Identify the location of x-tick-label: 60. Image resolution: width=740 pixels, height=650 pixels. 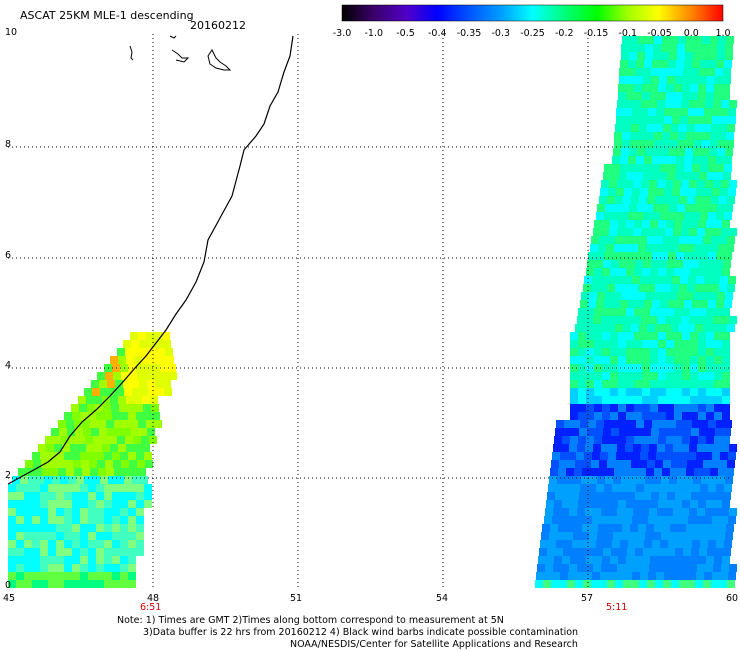
(732, 598).